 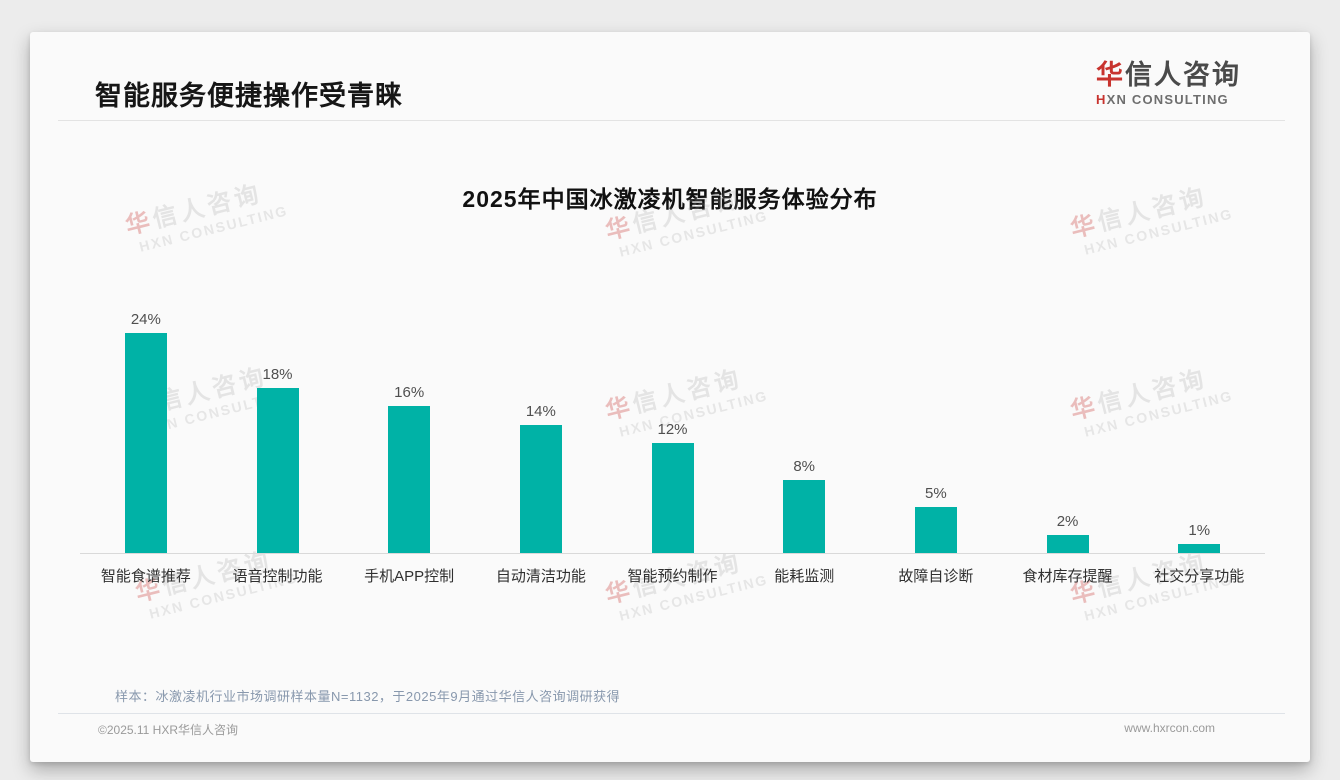 What do you see at coordinates (1183, 75) in the screenshot?
I see `logo-cn-rest: 信人咨询` at bounding box center [1183, 75].